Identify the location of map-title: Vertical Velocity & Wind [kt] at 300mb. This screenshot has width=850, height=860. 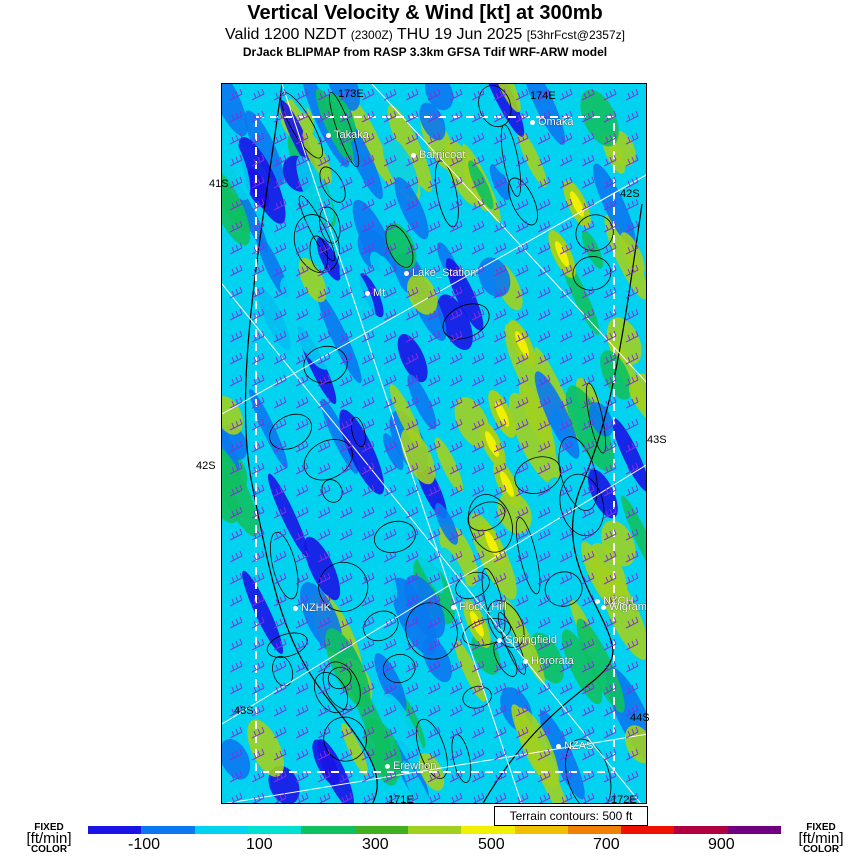
(425, 13).